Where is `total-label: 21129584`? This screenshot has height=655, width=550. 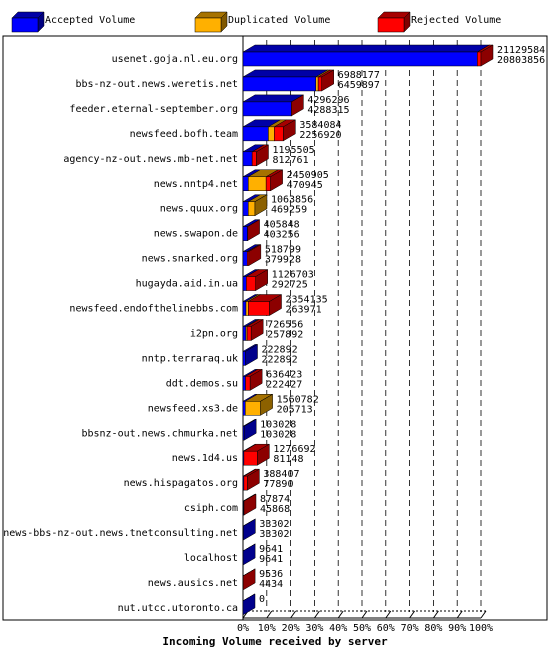
total-label: 21129584 is located at coordinates (521, 50).